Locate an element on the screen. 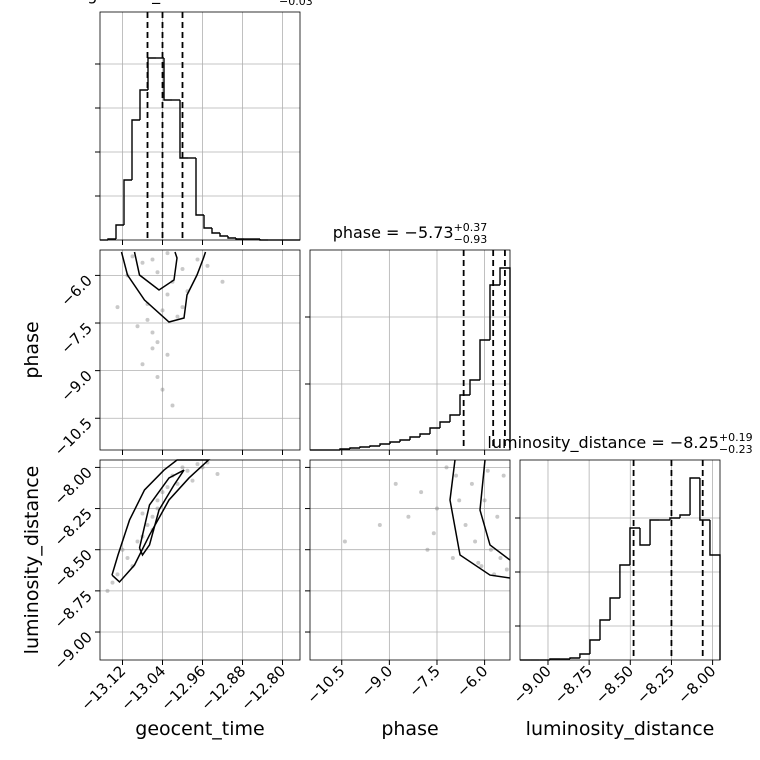  title-main: luminosity_distance = −8.25 is located at coordinates (602, 443).